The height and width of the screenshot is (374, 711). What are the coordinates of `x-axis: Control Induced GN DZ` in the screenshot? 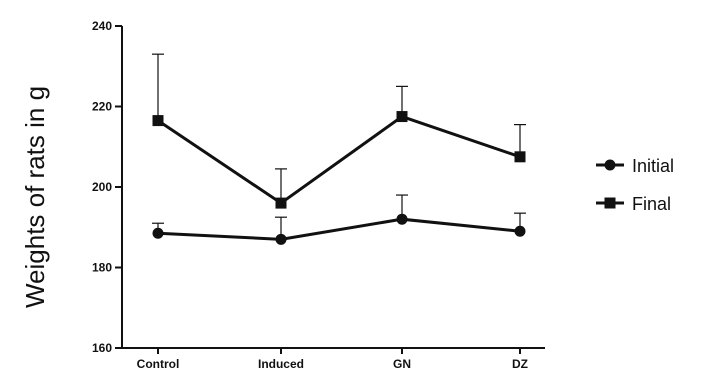 It's located at (333, 359).